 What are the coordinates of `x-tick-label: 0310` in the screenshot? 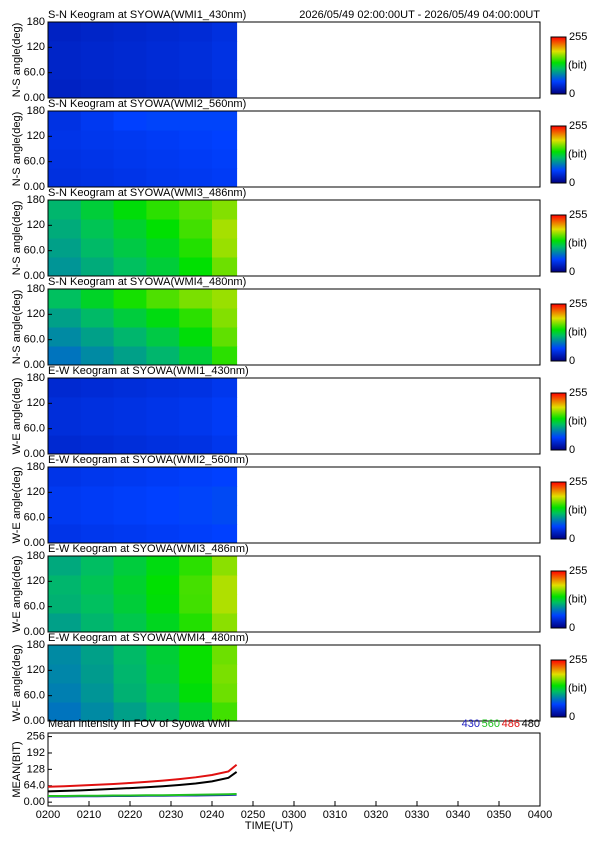 It's located at (335, 815).